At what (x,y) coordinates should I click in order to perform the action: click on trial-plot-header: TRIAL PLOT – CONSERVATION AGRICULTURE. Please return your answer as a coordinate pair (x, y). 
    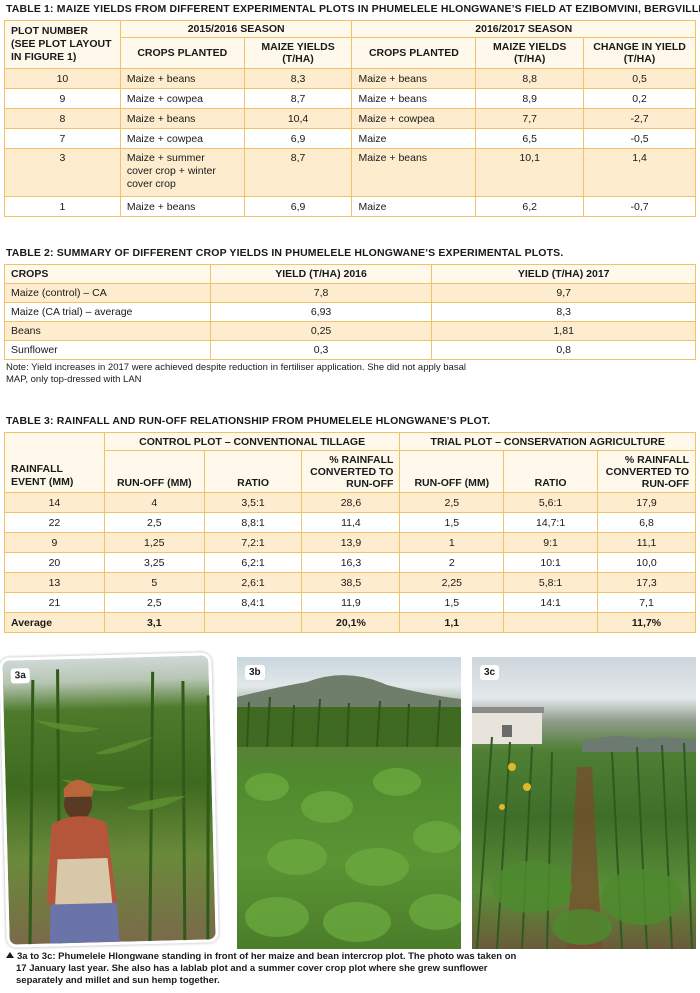
    Looking at the image, I should click on (547, 441).